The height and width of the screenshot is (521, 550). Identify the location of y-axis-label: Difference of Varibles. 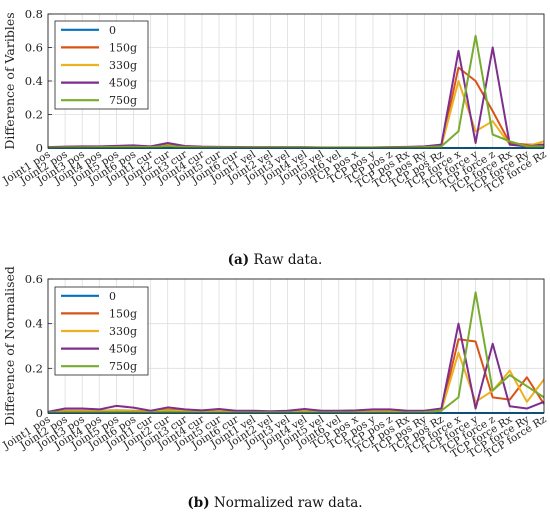
(9, 80).